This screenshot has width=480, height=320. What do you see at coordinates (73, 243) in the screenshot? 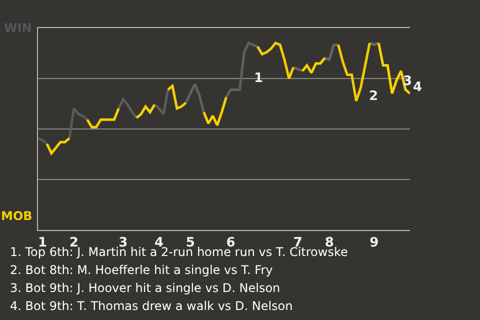
I see `x-tick-label: 2` at bounding box center [73, 243].